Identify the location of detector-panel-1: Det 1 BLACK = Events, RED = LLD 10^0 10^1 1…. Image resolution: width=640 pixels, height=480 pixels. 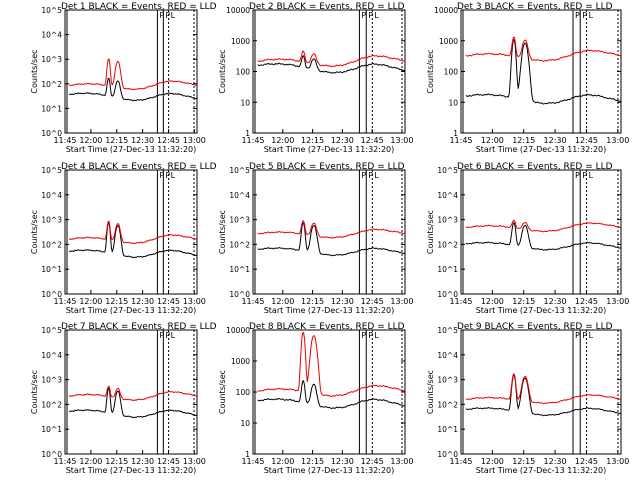
(123, 78).